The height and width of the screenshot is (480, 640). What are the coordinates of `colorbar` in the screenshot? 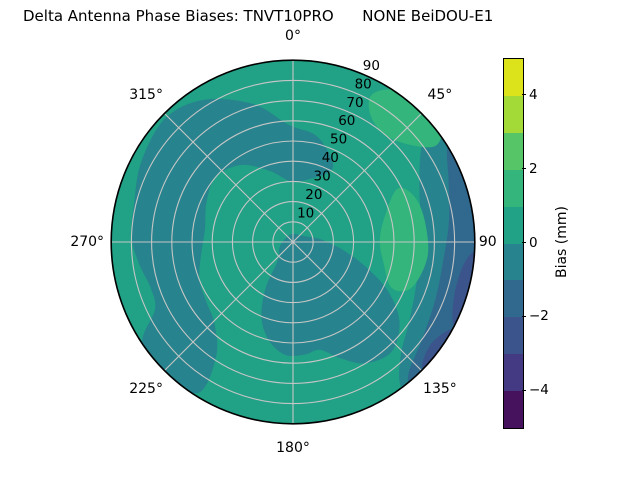 It's located at (513, 243).